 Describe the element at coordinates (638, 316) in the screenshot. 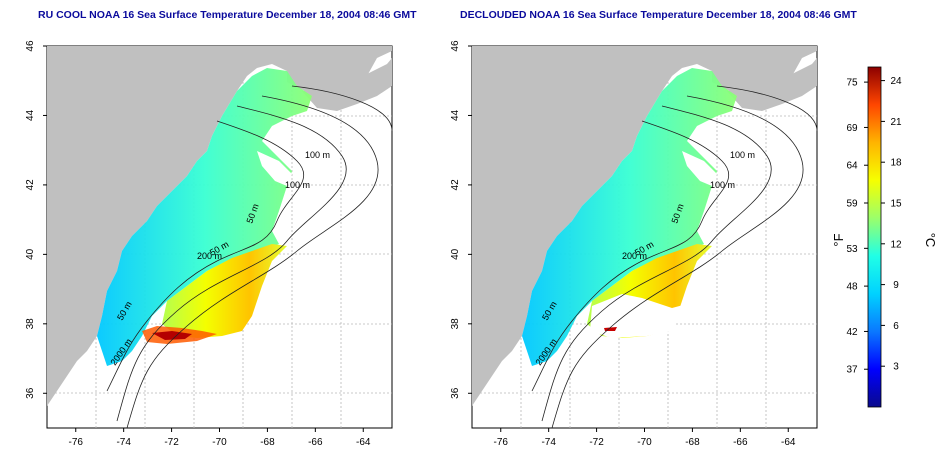

I see `declouded-white-gap` at that location.